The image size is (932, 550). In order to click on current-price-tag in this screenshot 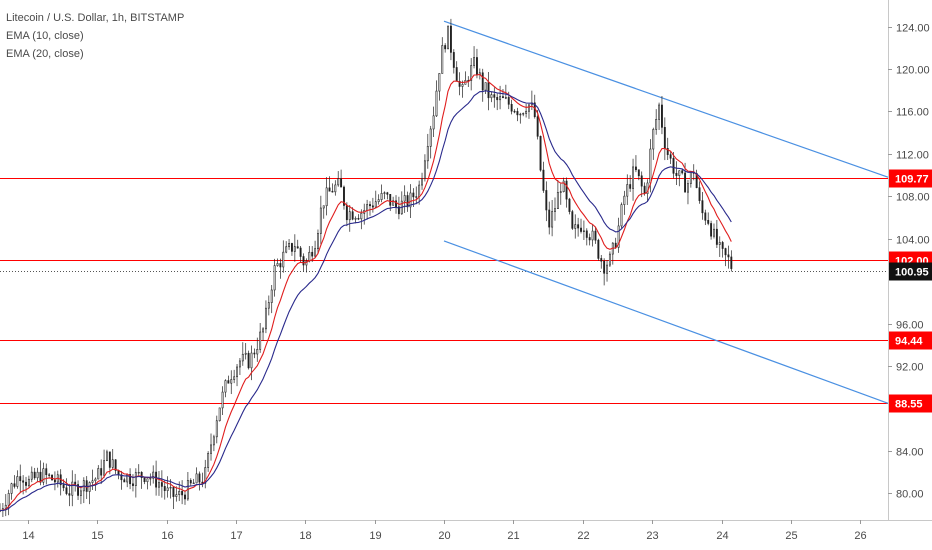, I will do `click(910, 271)`.